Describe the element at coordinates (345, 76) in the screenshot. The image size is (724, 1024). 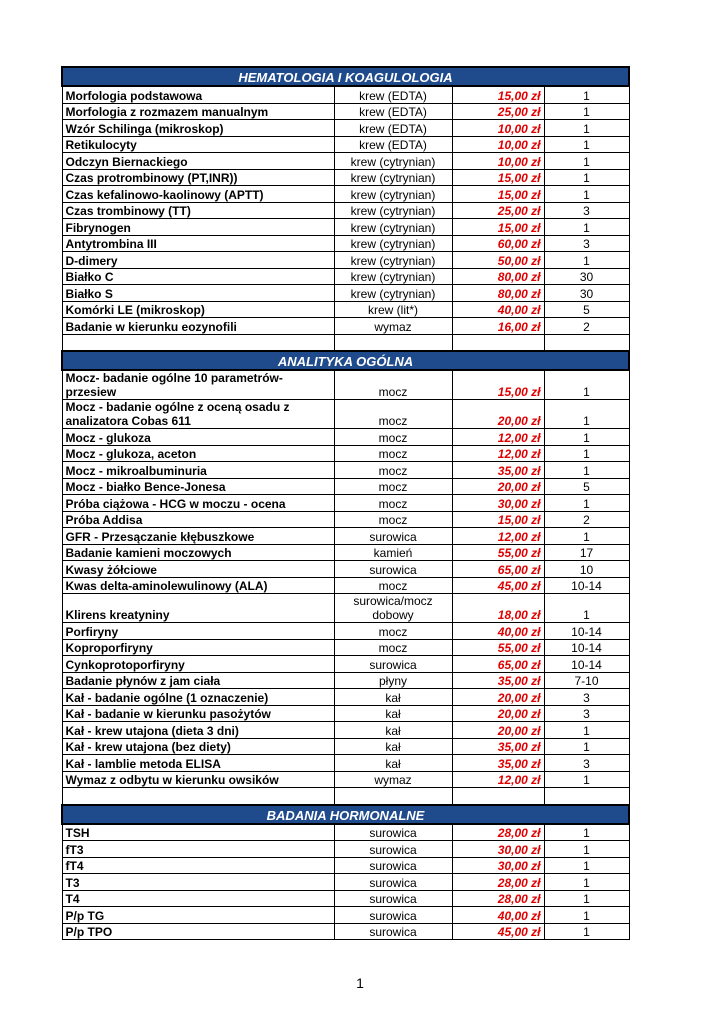
I see `section-title: HEMATOLOGIA I KOAGULOLOGIA` at that location.